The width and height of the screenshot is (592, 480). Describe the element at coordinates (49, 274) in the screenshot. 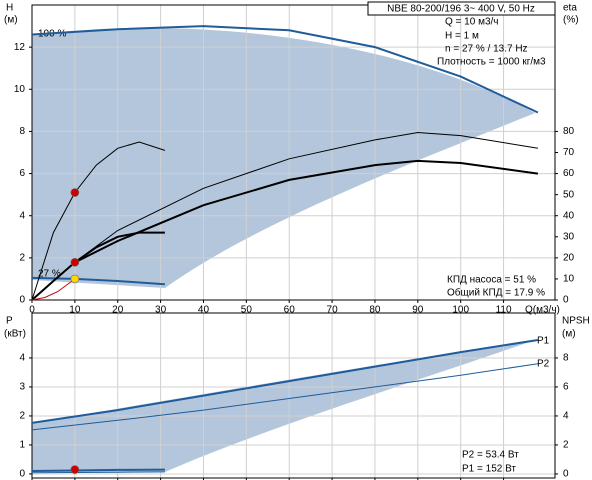

I see `curve-label: 27 %` at that location.